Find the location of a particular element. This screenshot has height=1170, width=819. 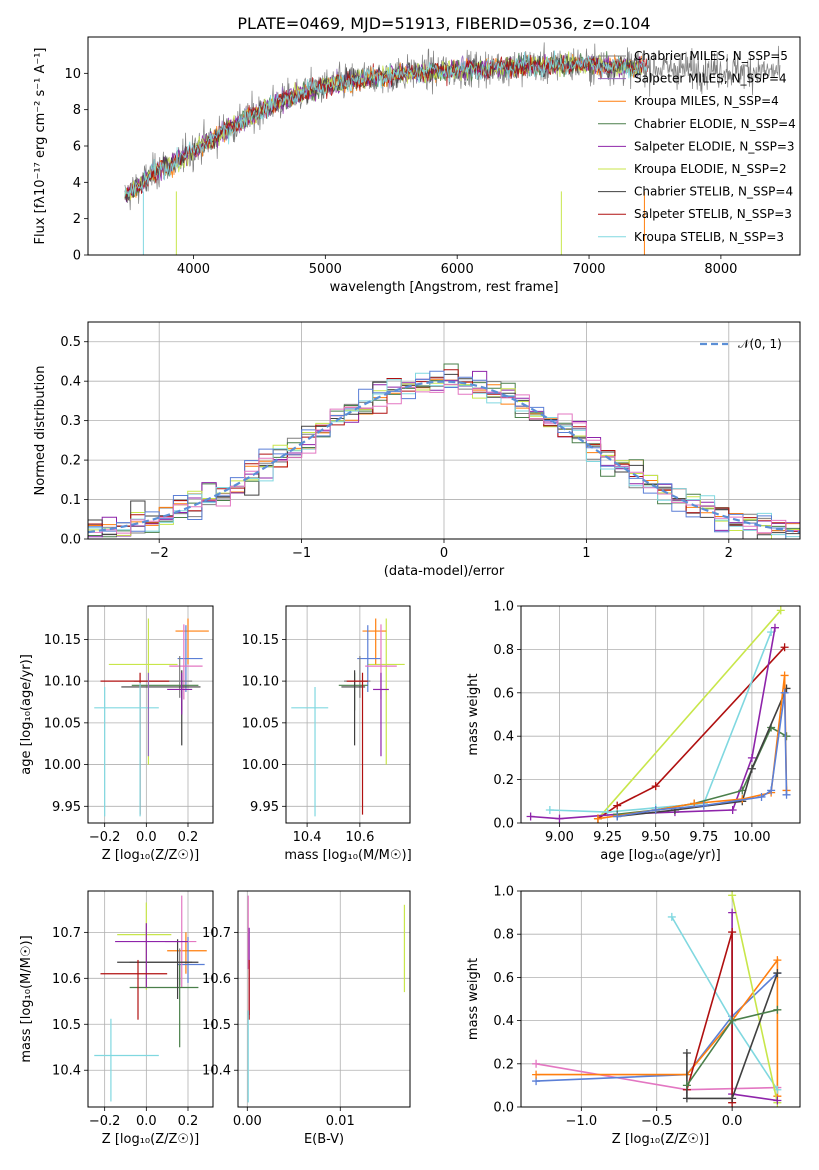

model-spectrum-salp_elodie is located at coordinates (383, 128).